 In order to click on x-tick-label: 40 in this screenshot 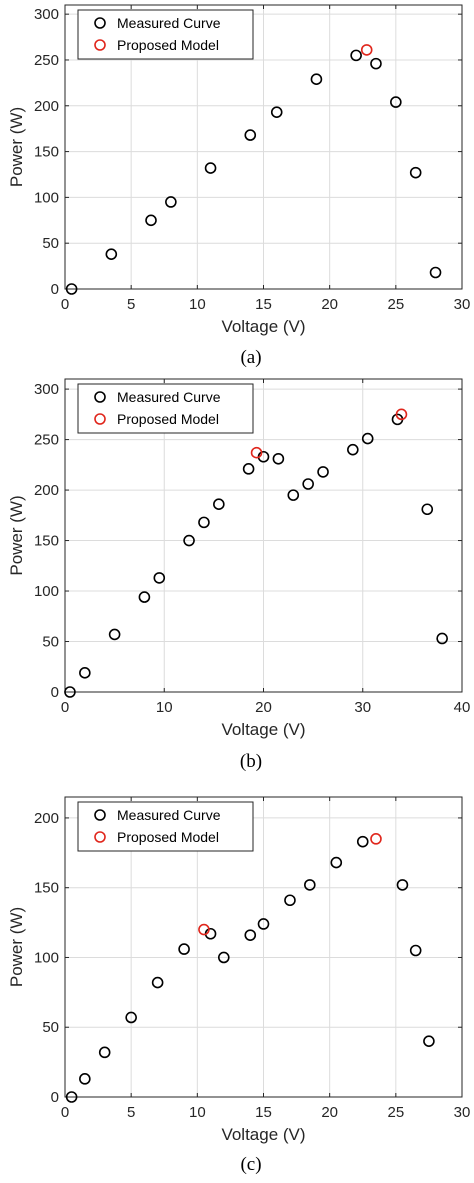, I will do `click(462, 707)`.